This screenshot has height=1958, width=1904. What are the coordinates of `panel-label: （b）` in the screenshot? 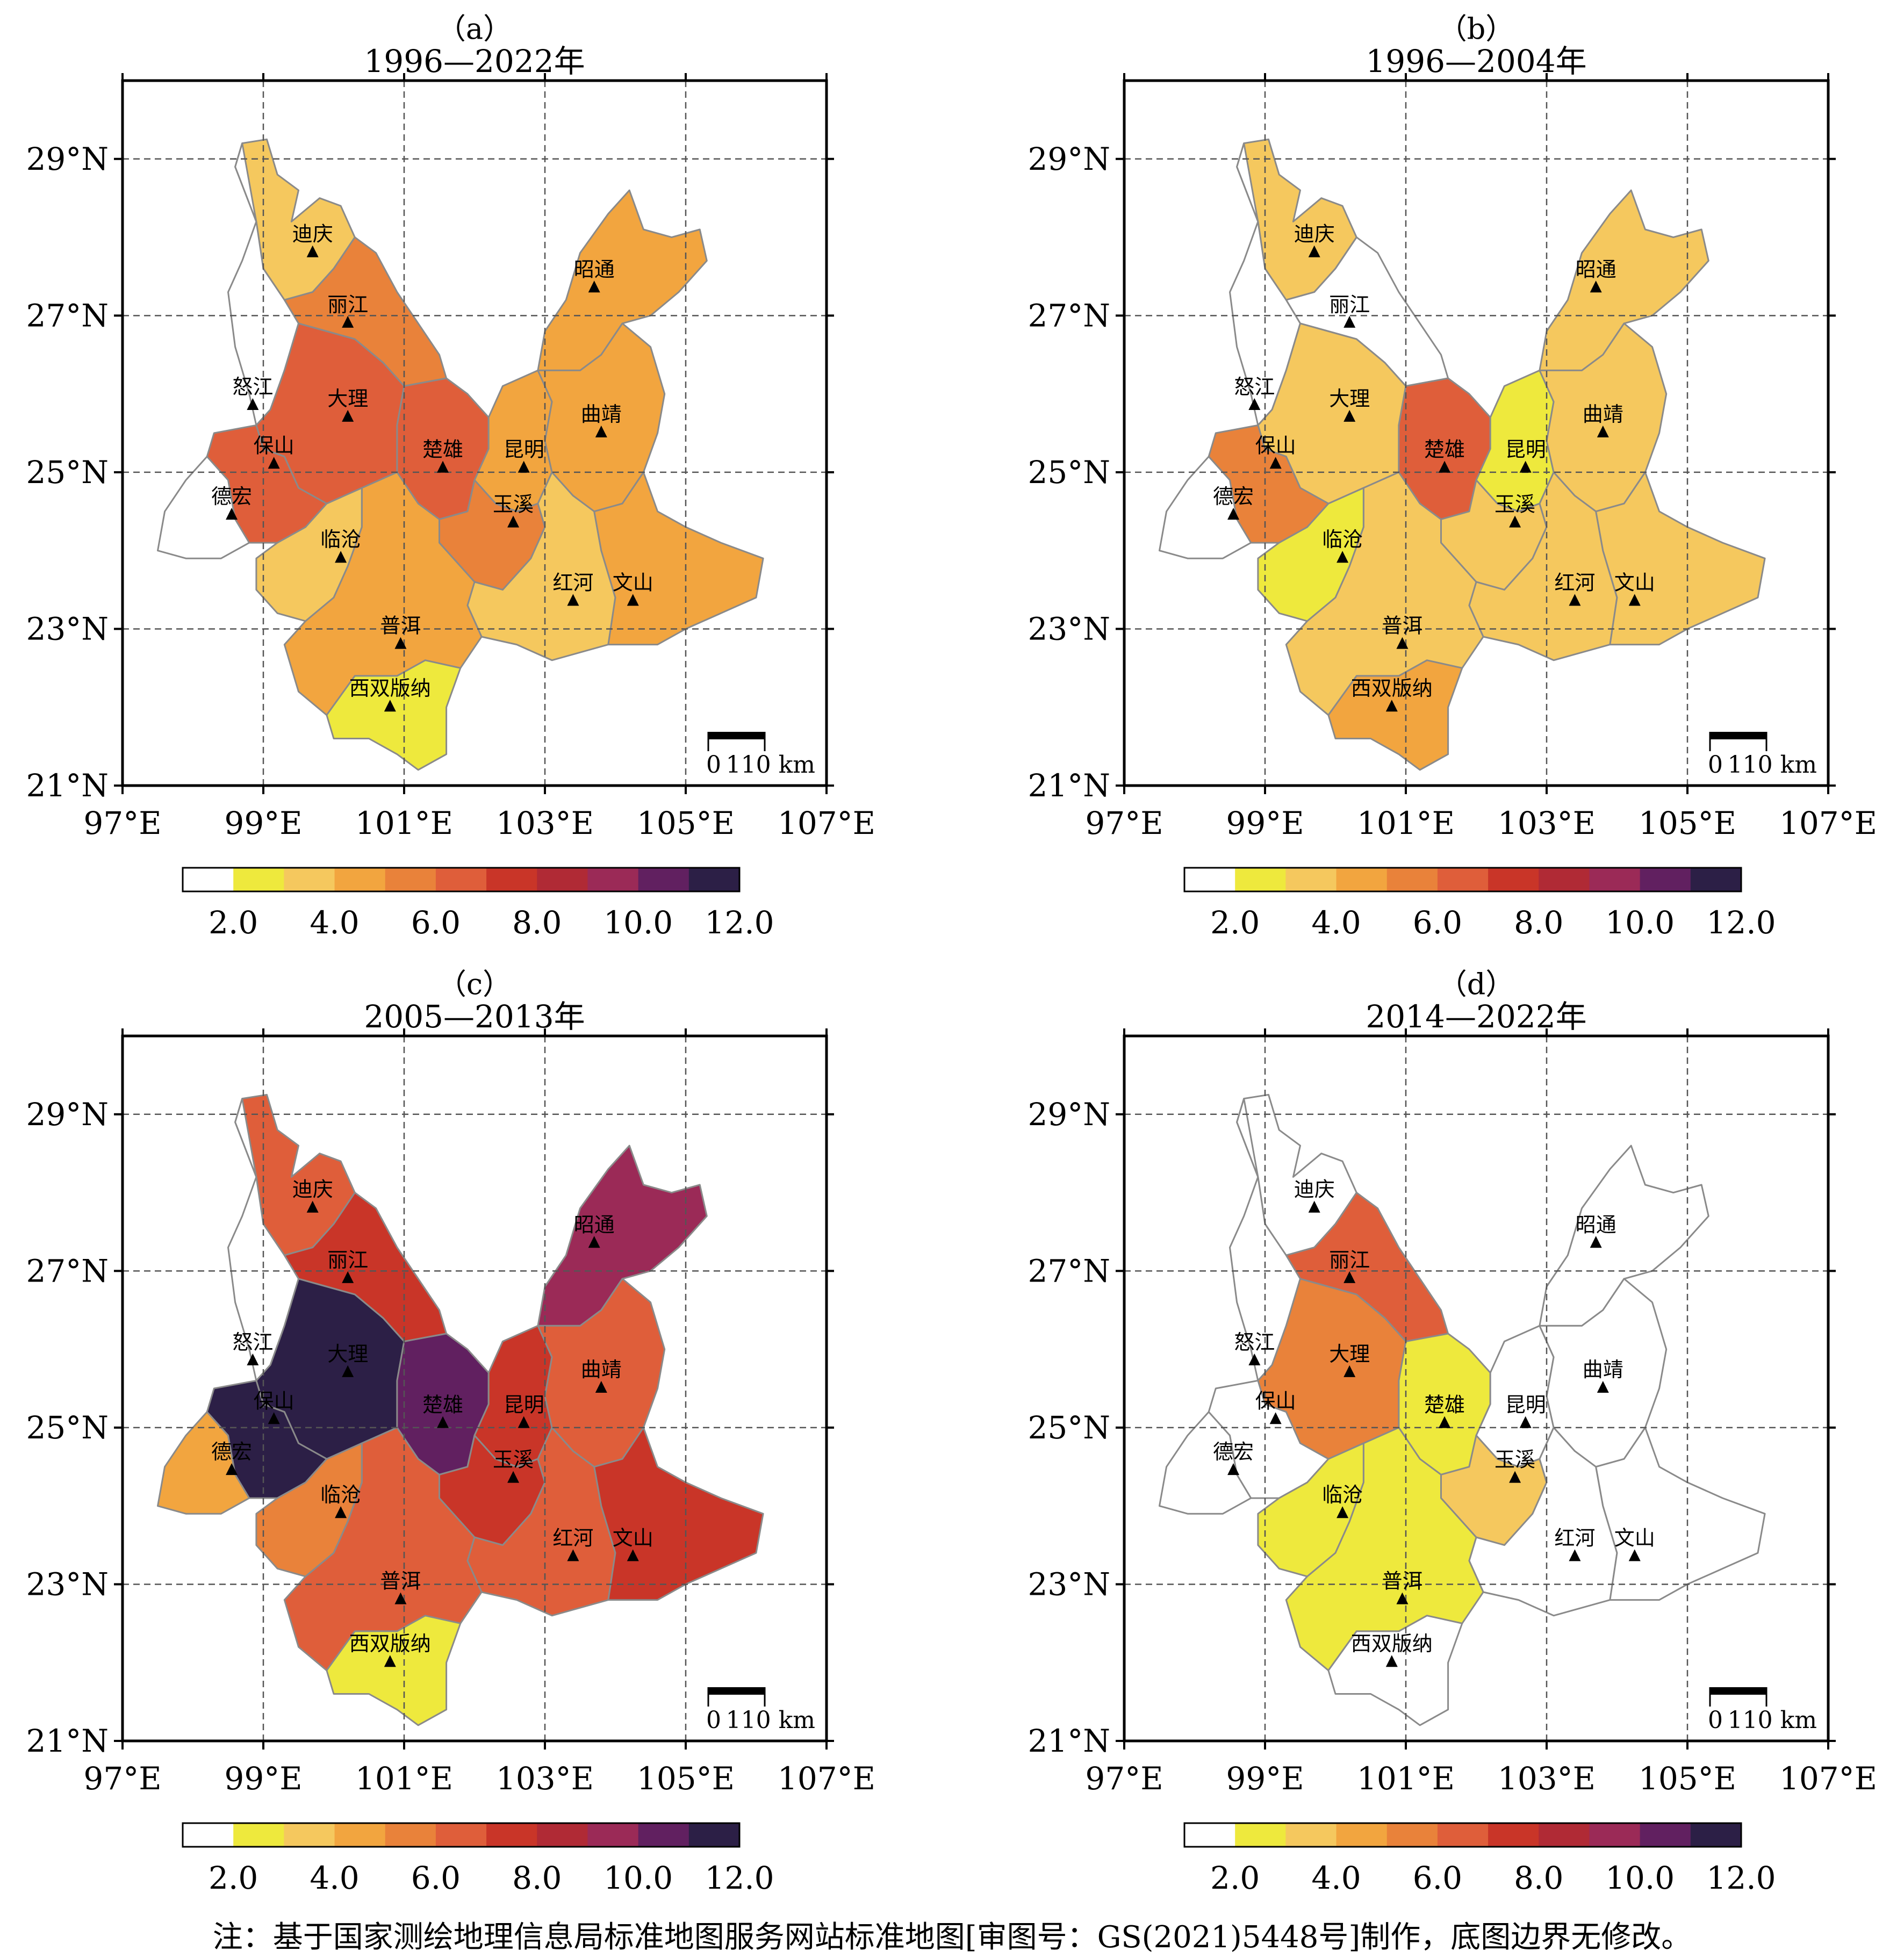 It's located at (1477, 29).